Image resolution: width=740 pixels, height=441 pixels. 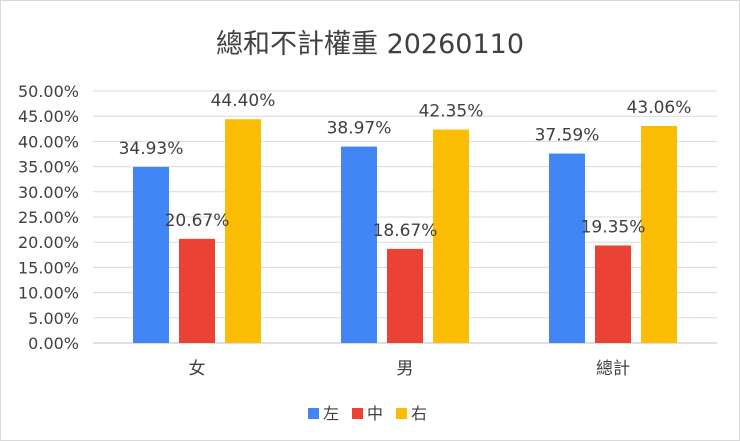 I want to click on y-tick-label: 5.00%, so click(x=53, y=318).